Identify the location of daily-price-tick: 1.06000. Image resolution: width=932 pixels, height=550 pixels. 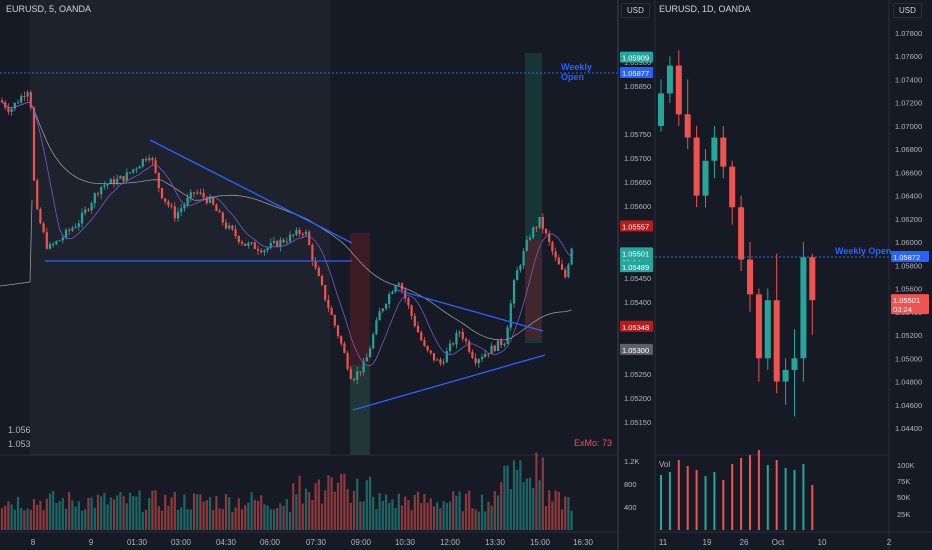
(908, 242).